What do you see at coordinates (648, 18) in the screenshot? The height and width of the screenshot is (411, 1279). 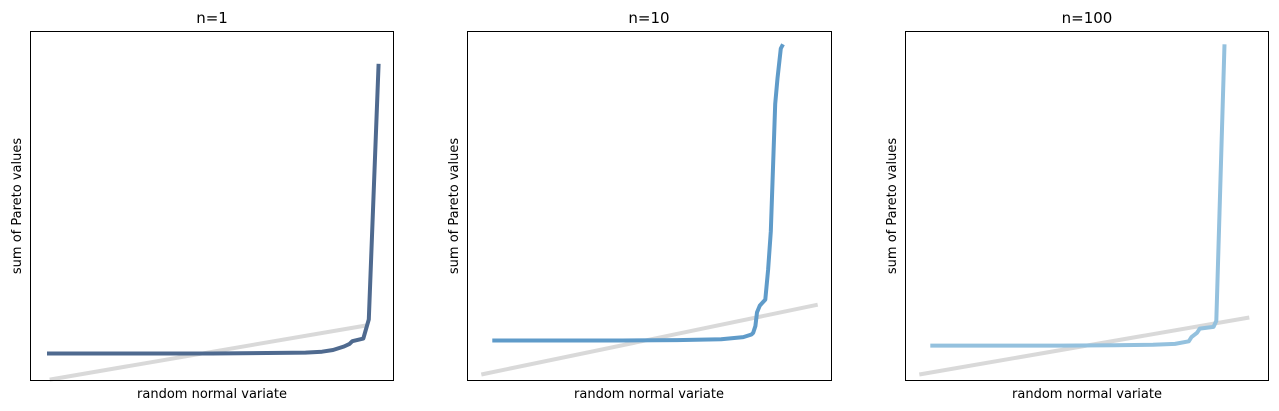 I see `panel-title: n=10` at bounding box center [648, 18].